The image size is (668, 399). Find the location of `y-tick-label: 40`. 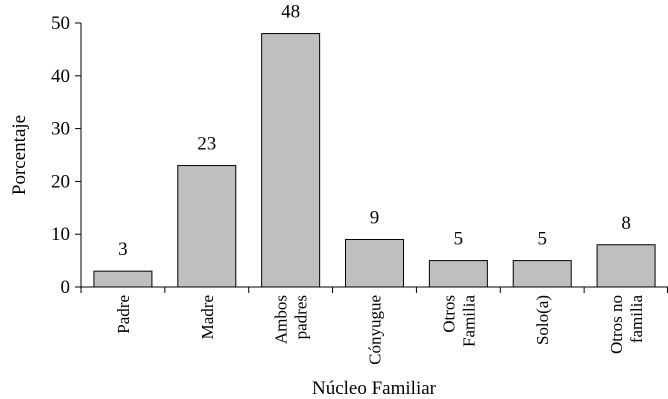

y-tick-label: 40 is located at coordinates (60, 76).